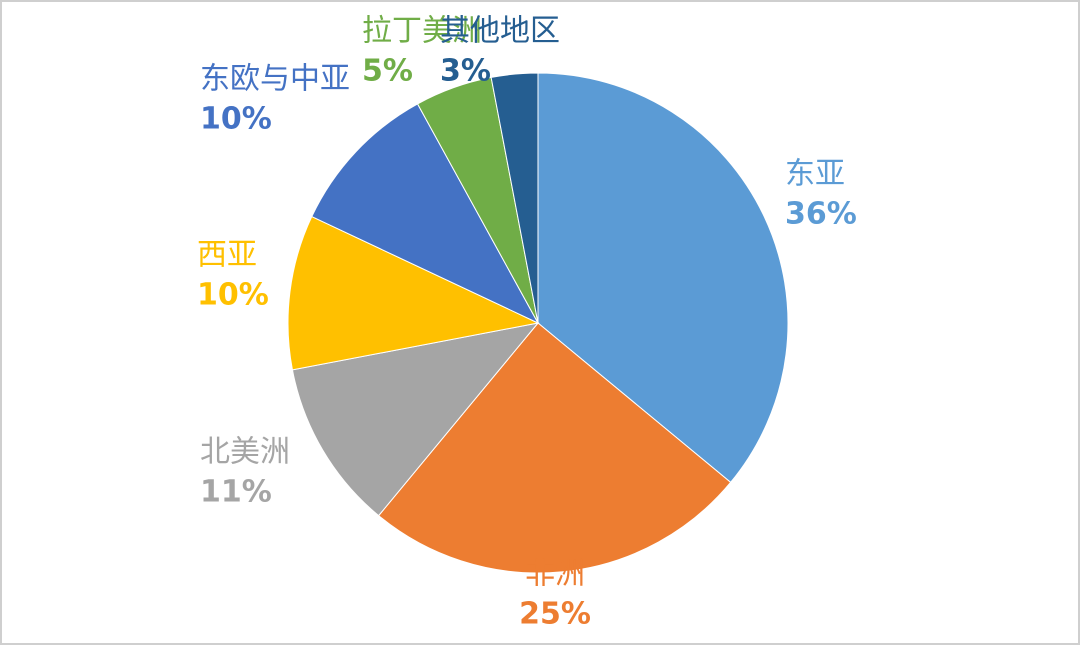 The image size is (1080, 645). Describe the element at coordinates (500, 31) in the screenshot. I see `slice-name: 其他地区` at that location.